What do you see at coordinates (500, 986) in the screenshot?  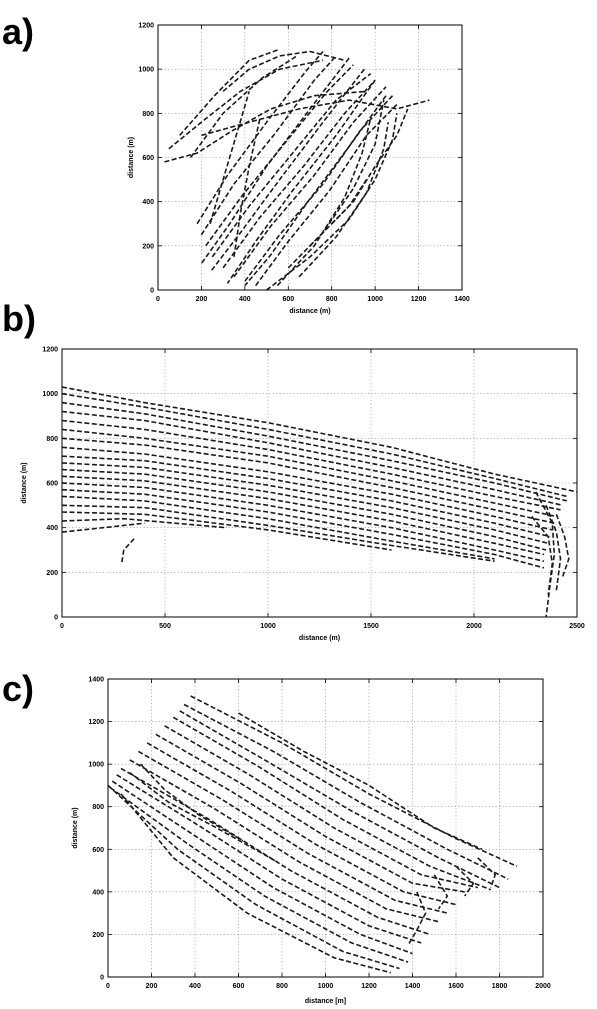 I see `x-tick-label: 1800` at bounding box center [500, 986].